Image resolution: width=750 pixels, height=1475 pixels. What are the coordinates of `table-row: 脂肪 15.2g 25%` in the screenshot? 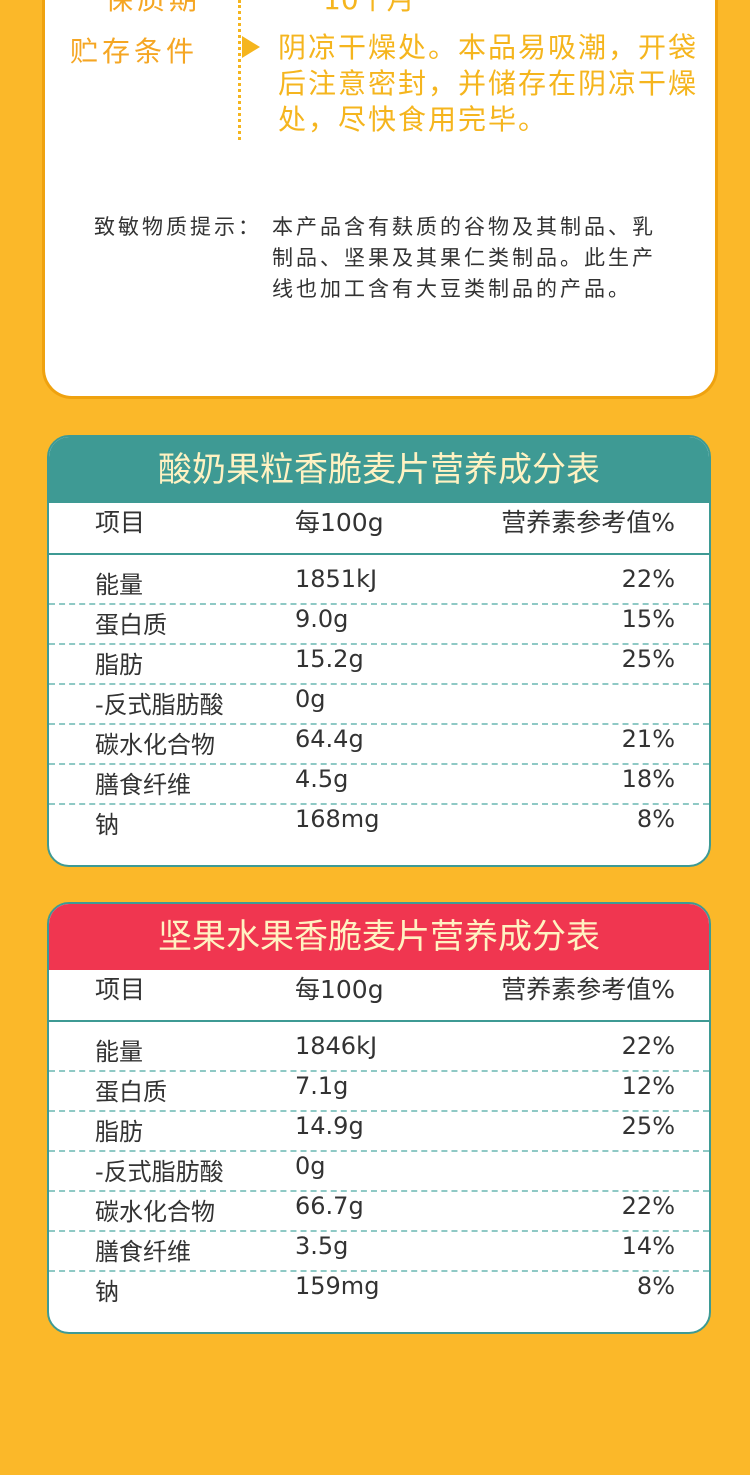 It's located at (379, 665).